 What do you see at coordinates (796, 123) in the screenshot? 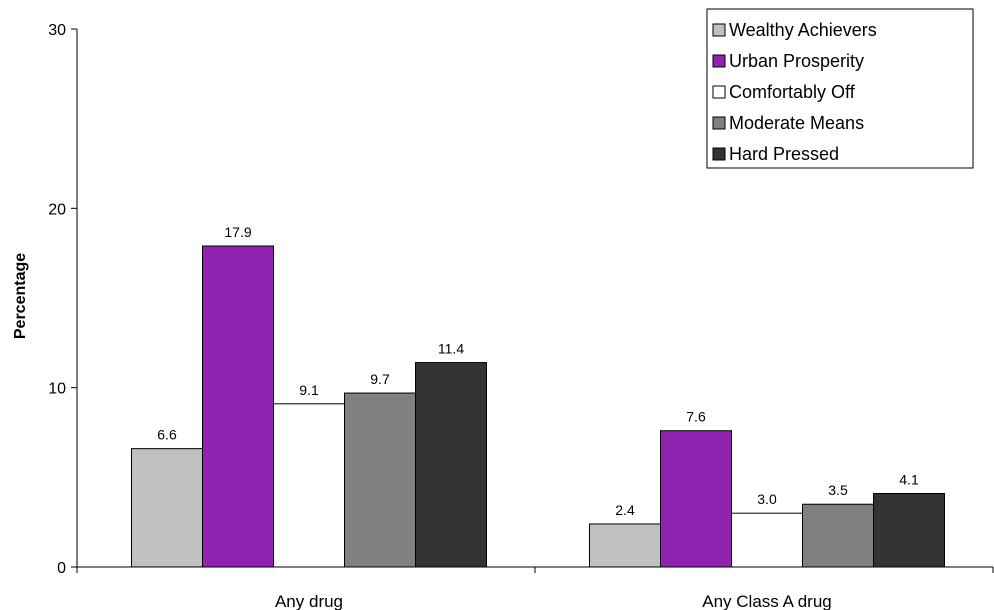
I see `legend-label: Moderate Means` at bounding box center [796, 123].